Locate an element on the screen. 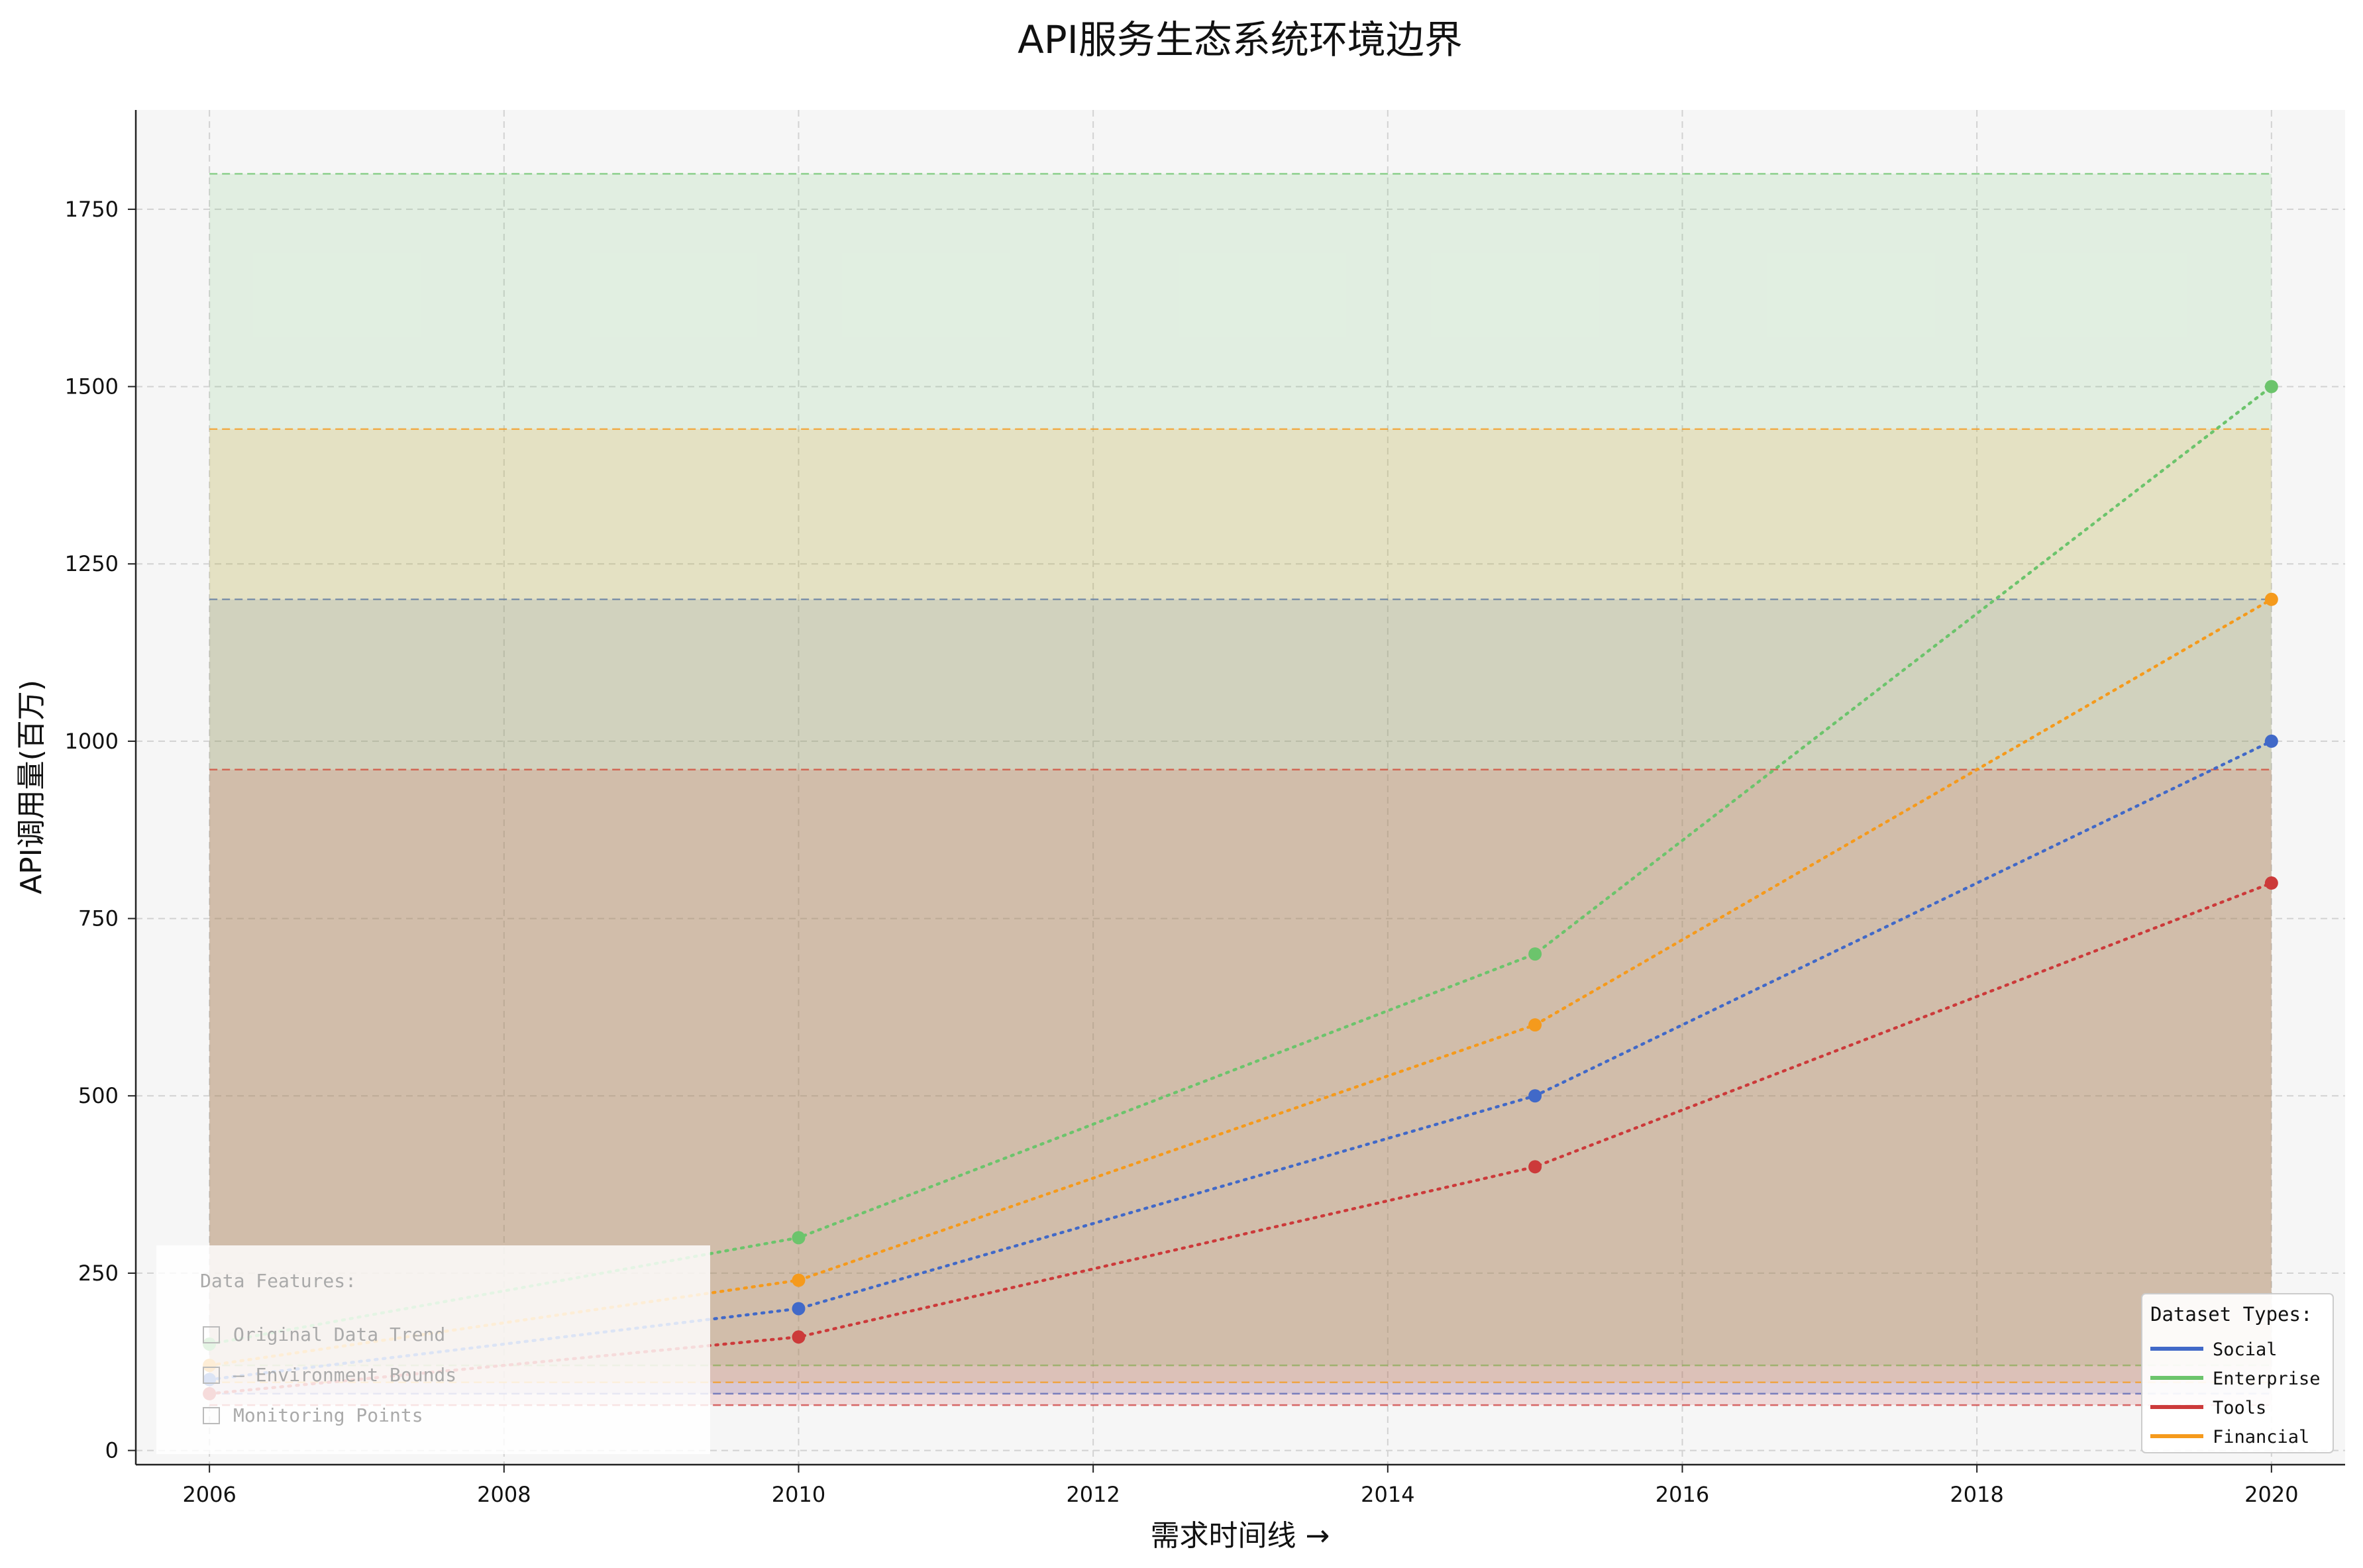 Image resolution: width=2363 pixels, height=1568 pixels. x-tick-label: 2006 is located at coordinates (209, 1494).